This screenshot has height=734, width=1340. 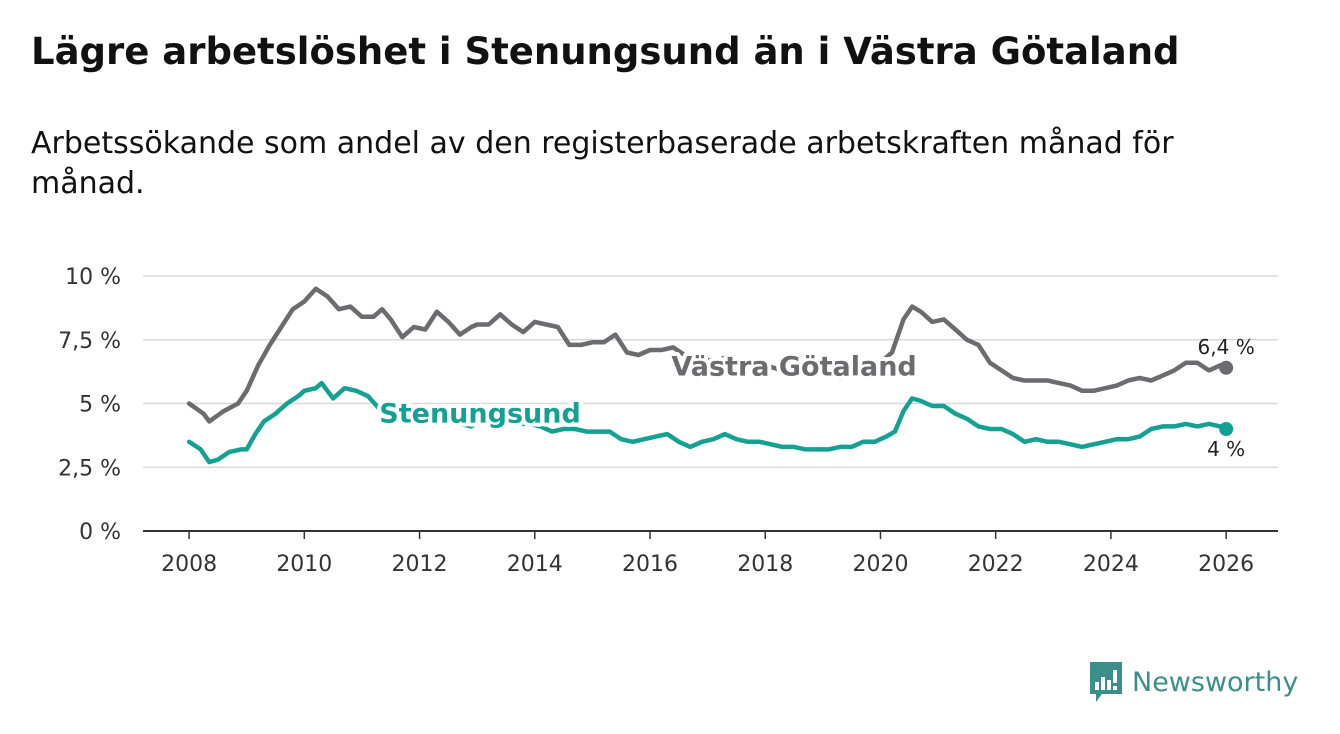 I want to click on series-line-västra-götaland, so click(x=707, y=355).